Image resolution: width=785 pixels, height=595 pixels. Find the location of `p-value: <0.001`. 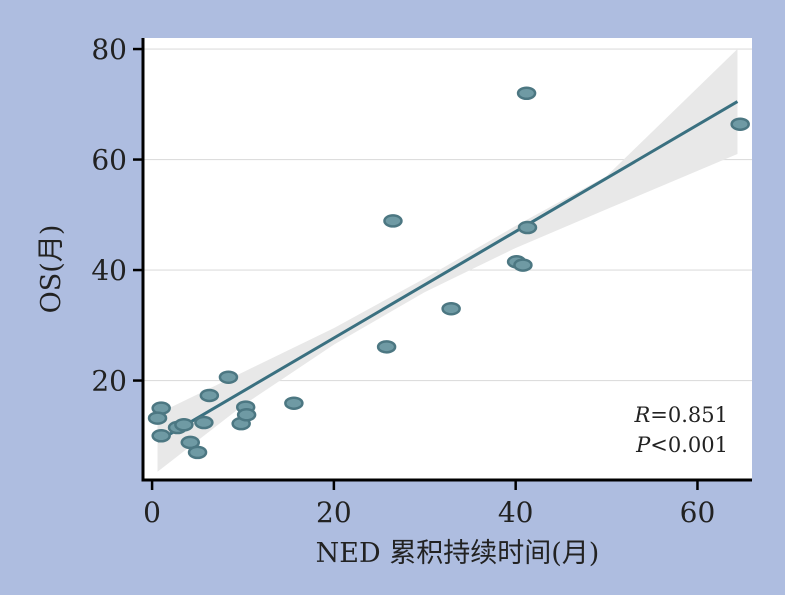

p-value: <0.001 is located at coordinates (689, 445).